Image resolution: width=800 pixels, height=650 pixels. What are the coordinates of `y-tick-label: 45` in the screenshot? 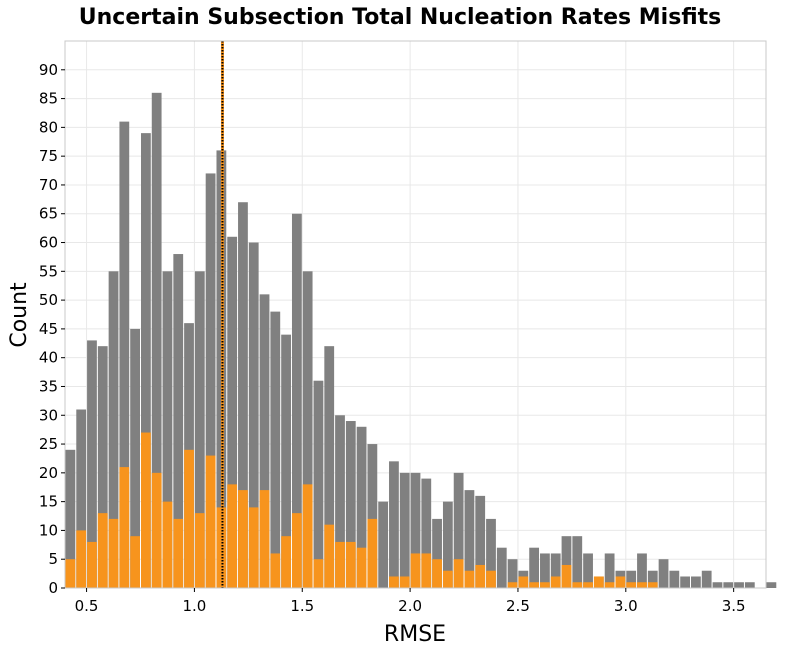 It's located at (48, 329).